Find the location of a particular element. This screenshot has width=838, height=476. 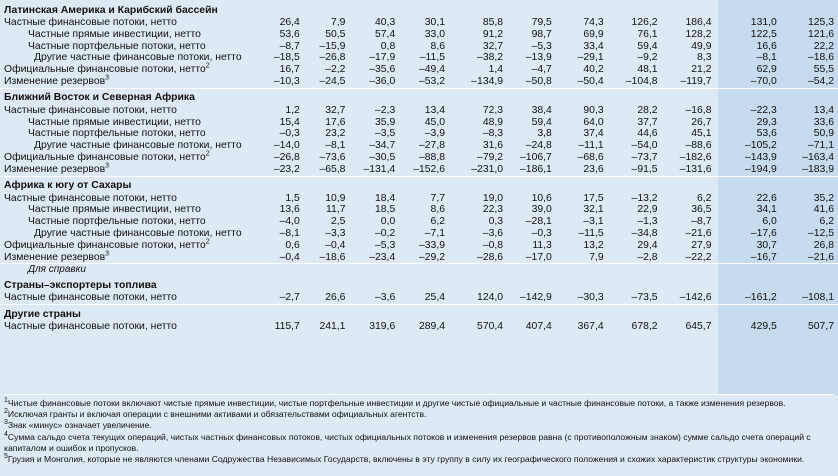

section-title: Ближний Восток и Северная Африка is located at coordinates (419, 96).